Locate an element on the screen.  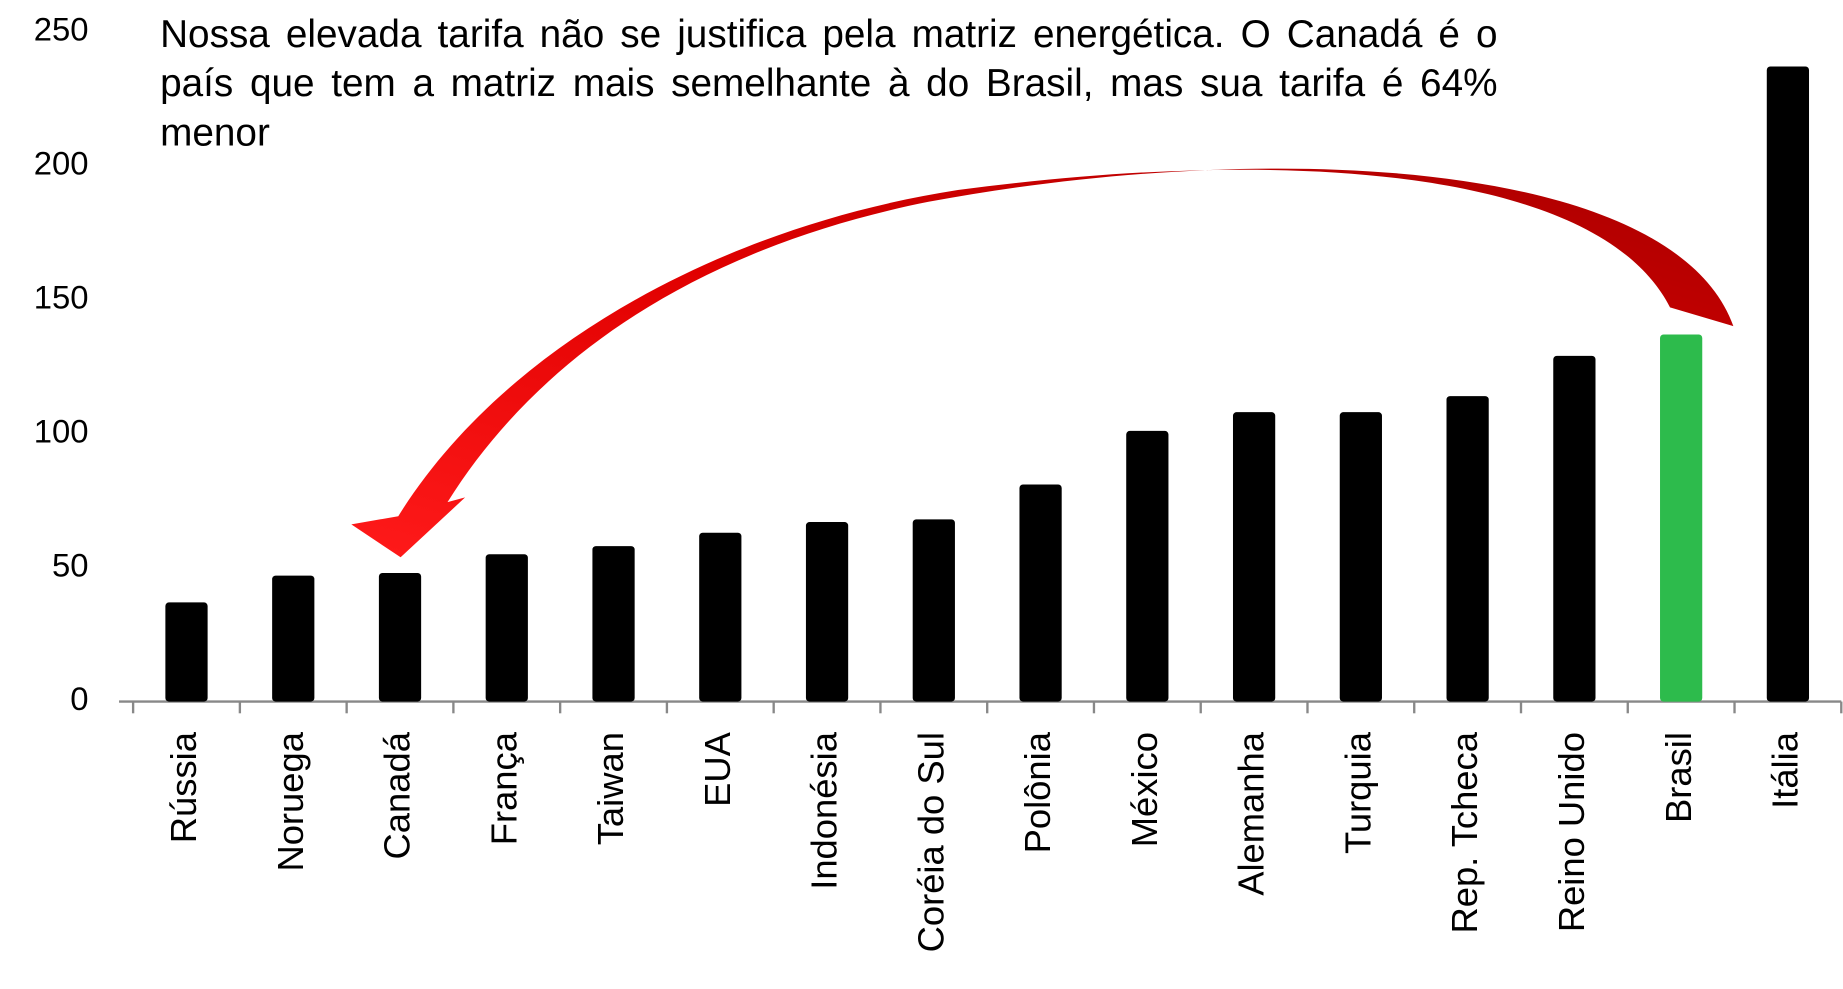
x-tick-label: Noruega is located at coordinates (290, 801).